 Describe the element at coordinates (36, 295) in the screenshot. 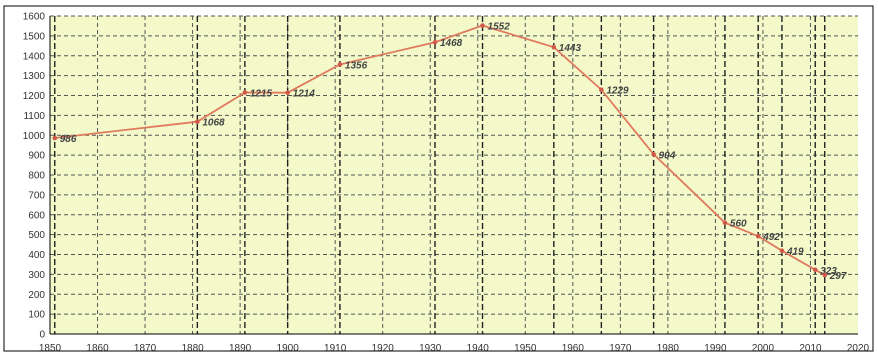

I see `y-tick-label: 200` at that location.